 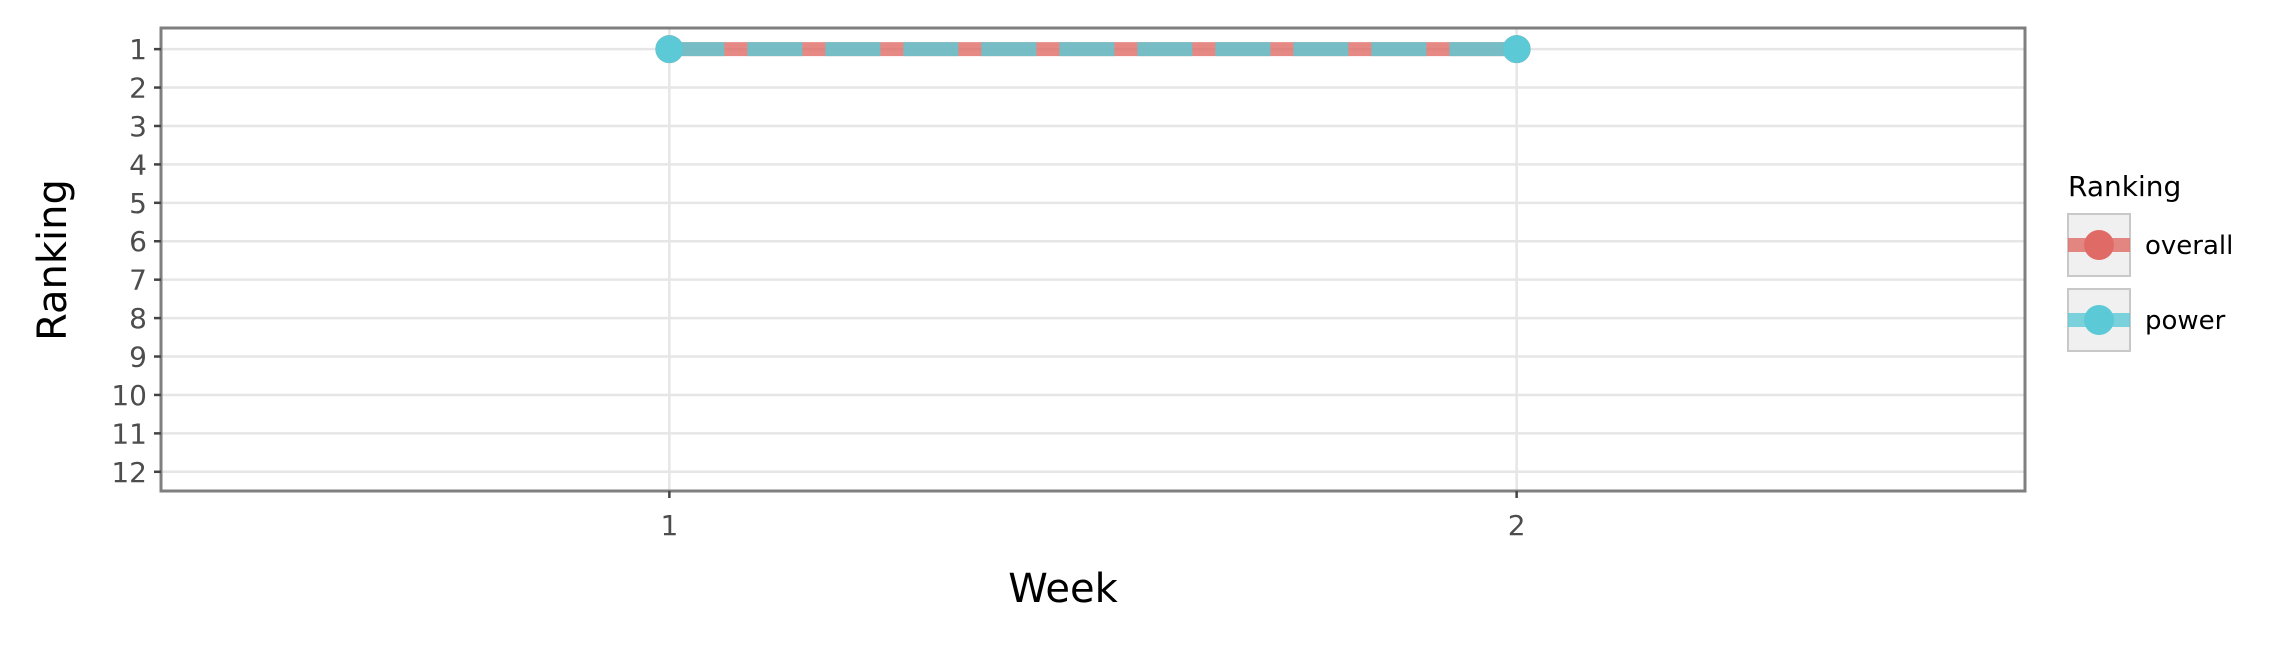 I want to click on y-tick-label: 5, so click(x=138, y=203).